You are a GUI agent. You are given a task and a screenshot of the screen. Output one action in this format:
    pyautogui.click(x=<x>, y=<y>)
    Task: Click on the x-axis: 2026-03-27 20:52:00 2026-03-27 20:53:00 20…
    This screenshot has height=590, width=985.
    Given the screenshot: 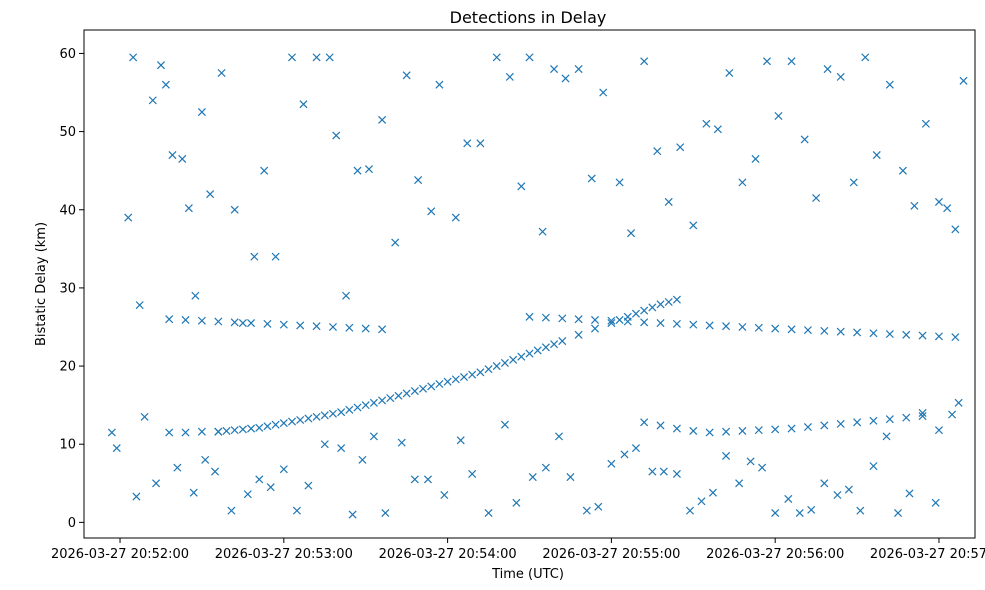 What is the action you would take?
    pyautogui.click(x=518, y=550)
    